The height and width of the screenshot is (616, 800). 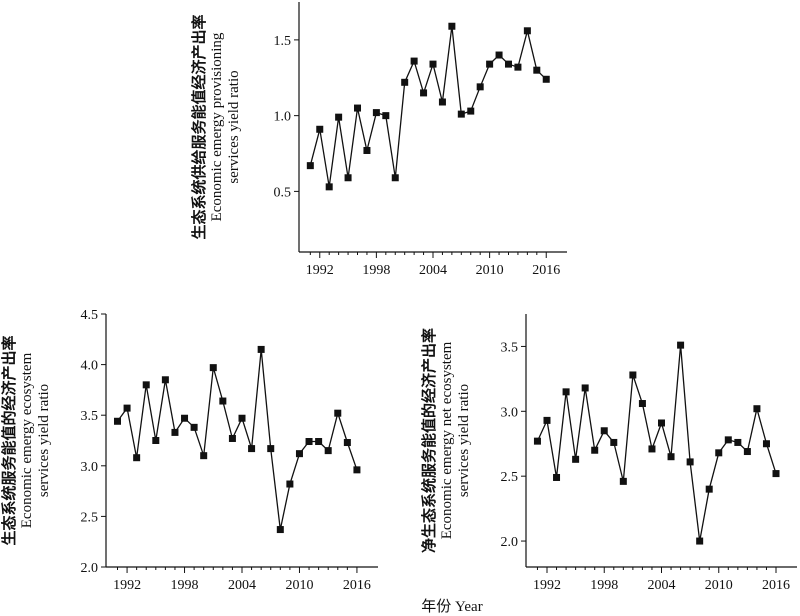 What do you see at coordinates (217, 126) in the screenshot?
I see `y-axis-title-line: Economic emergy provisioning` at bounding box center [217, 126].